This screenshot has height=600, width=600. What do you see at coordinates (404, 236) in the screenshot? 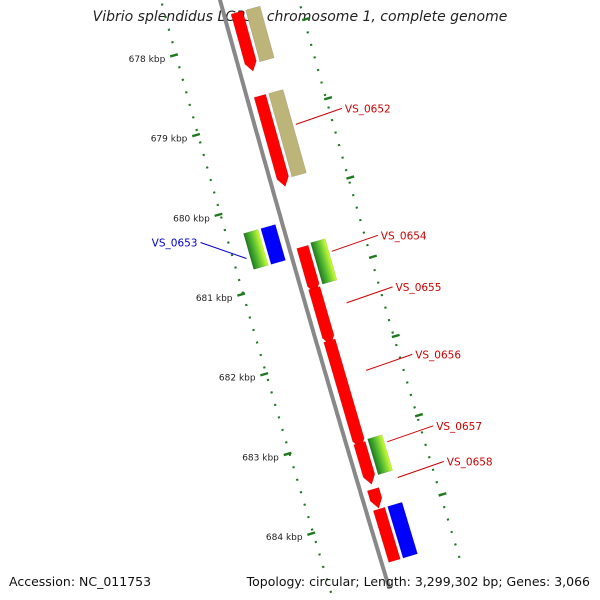
I see `gene-label: VS_0654` at bounding box center [404, 236].